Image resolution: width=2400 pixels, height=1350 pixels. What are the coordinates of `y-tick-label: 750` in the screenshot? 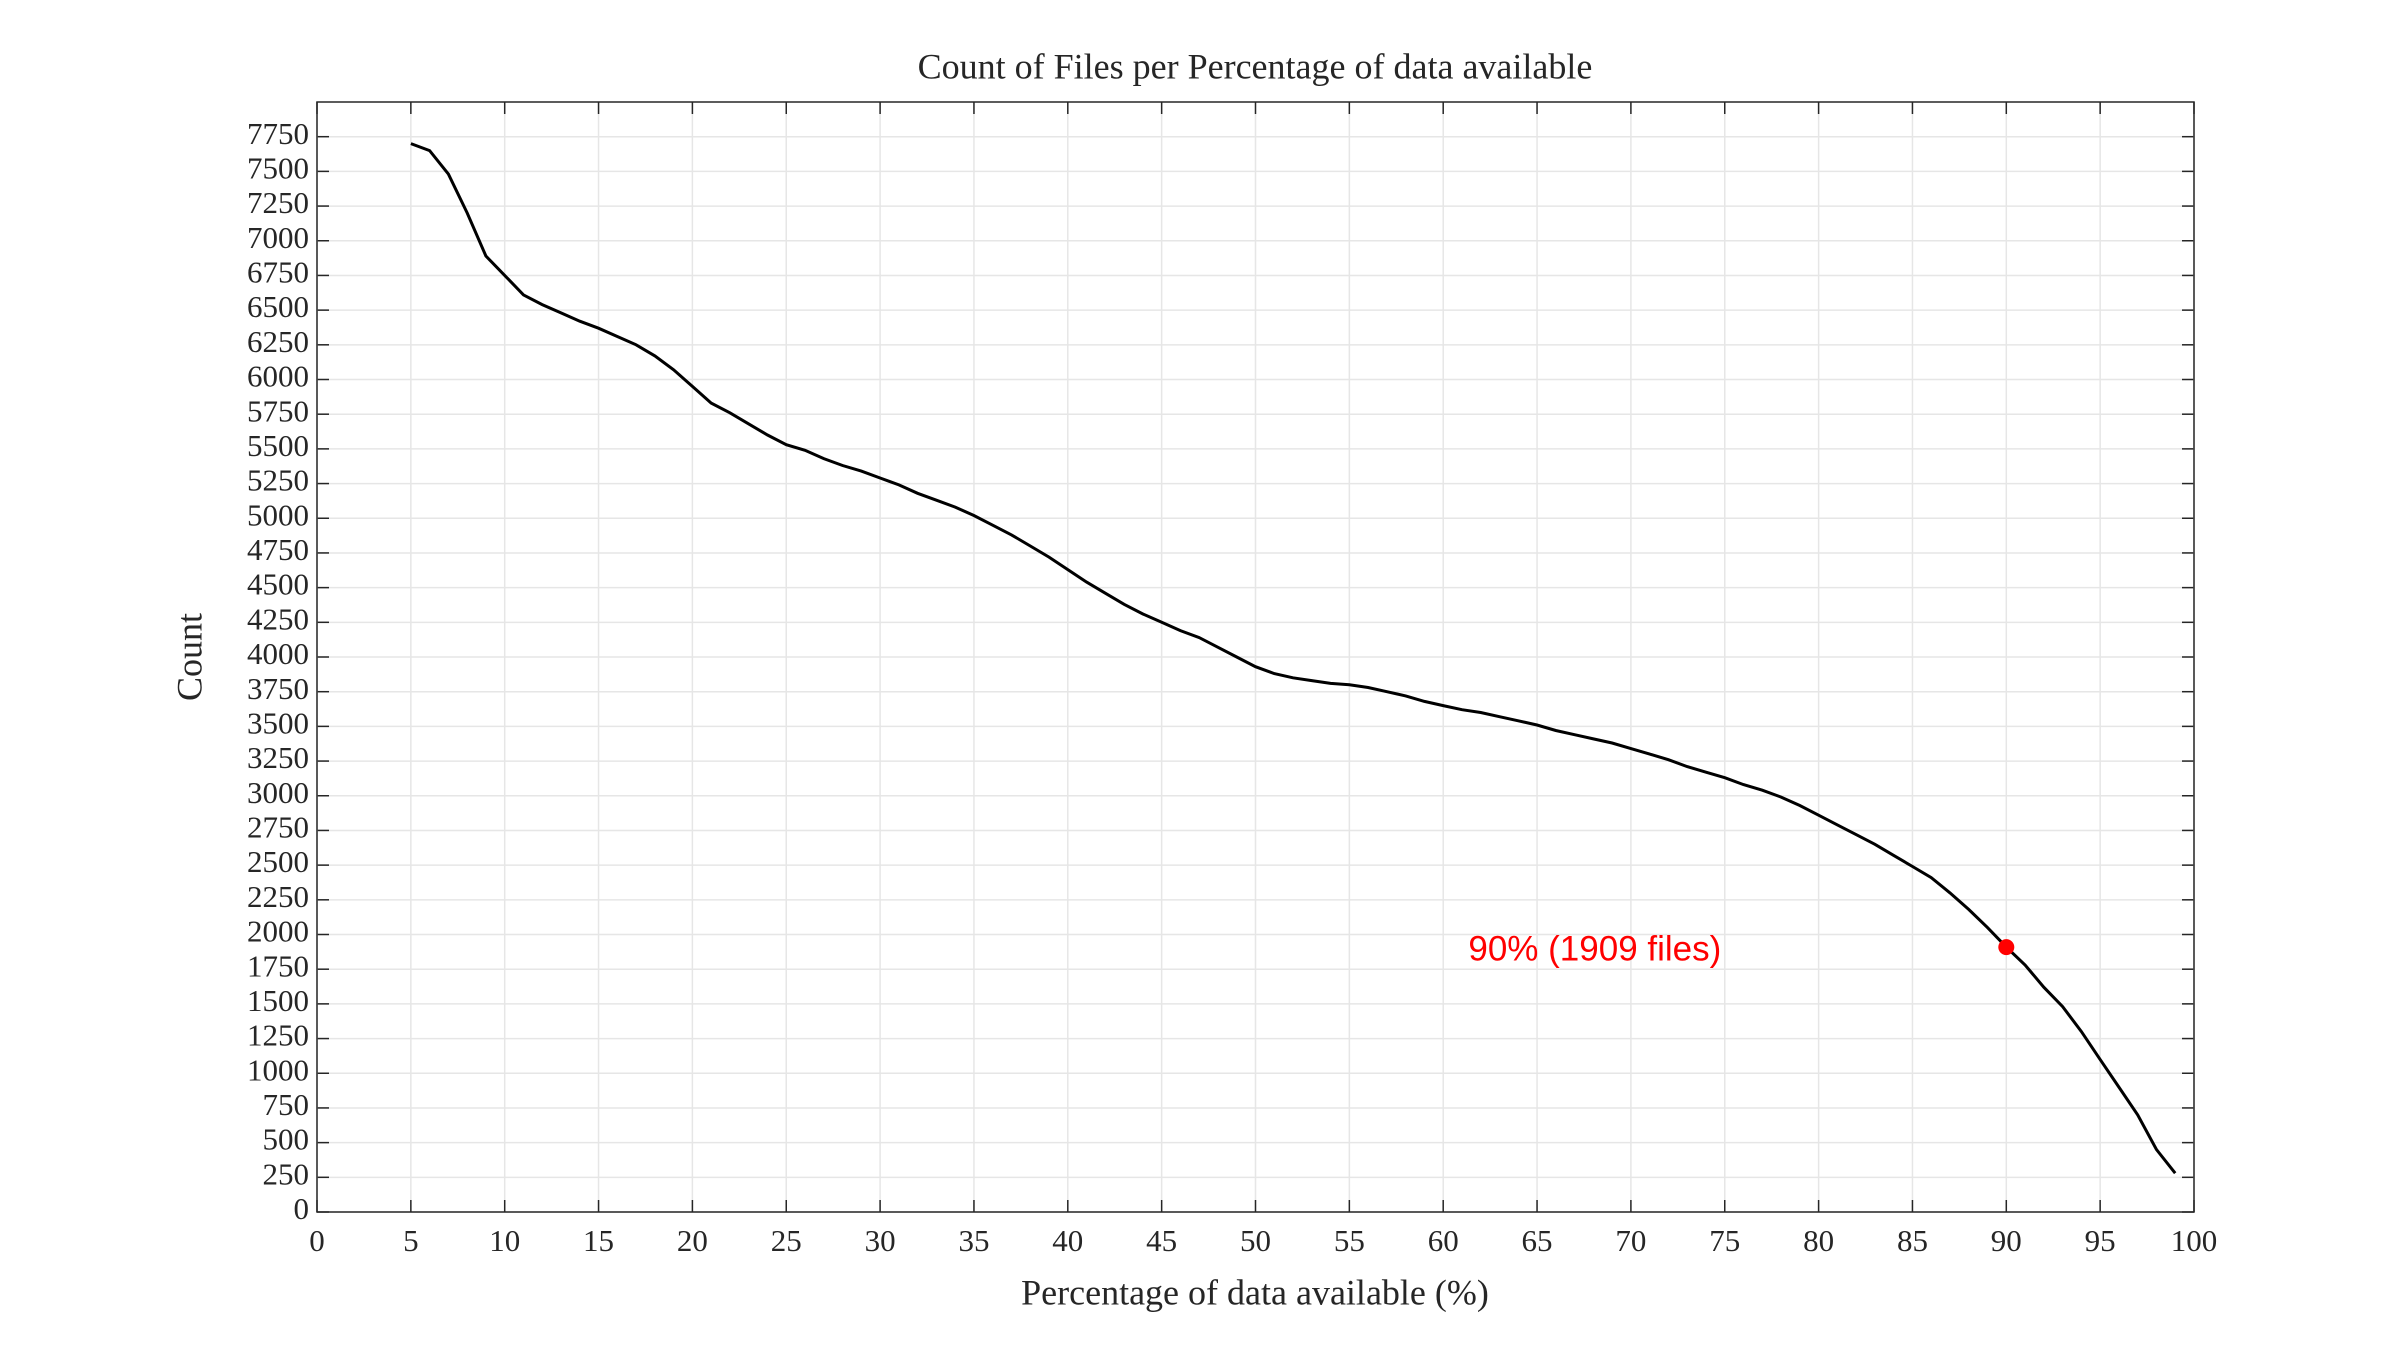 It's located at (286, 1104).